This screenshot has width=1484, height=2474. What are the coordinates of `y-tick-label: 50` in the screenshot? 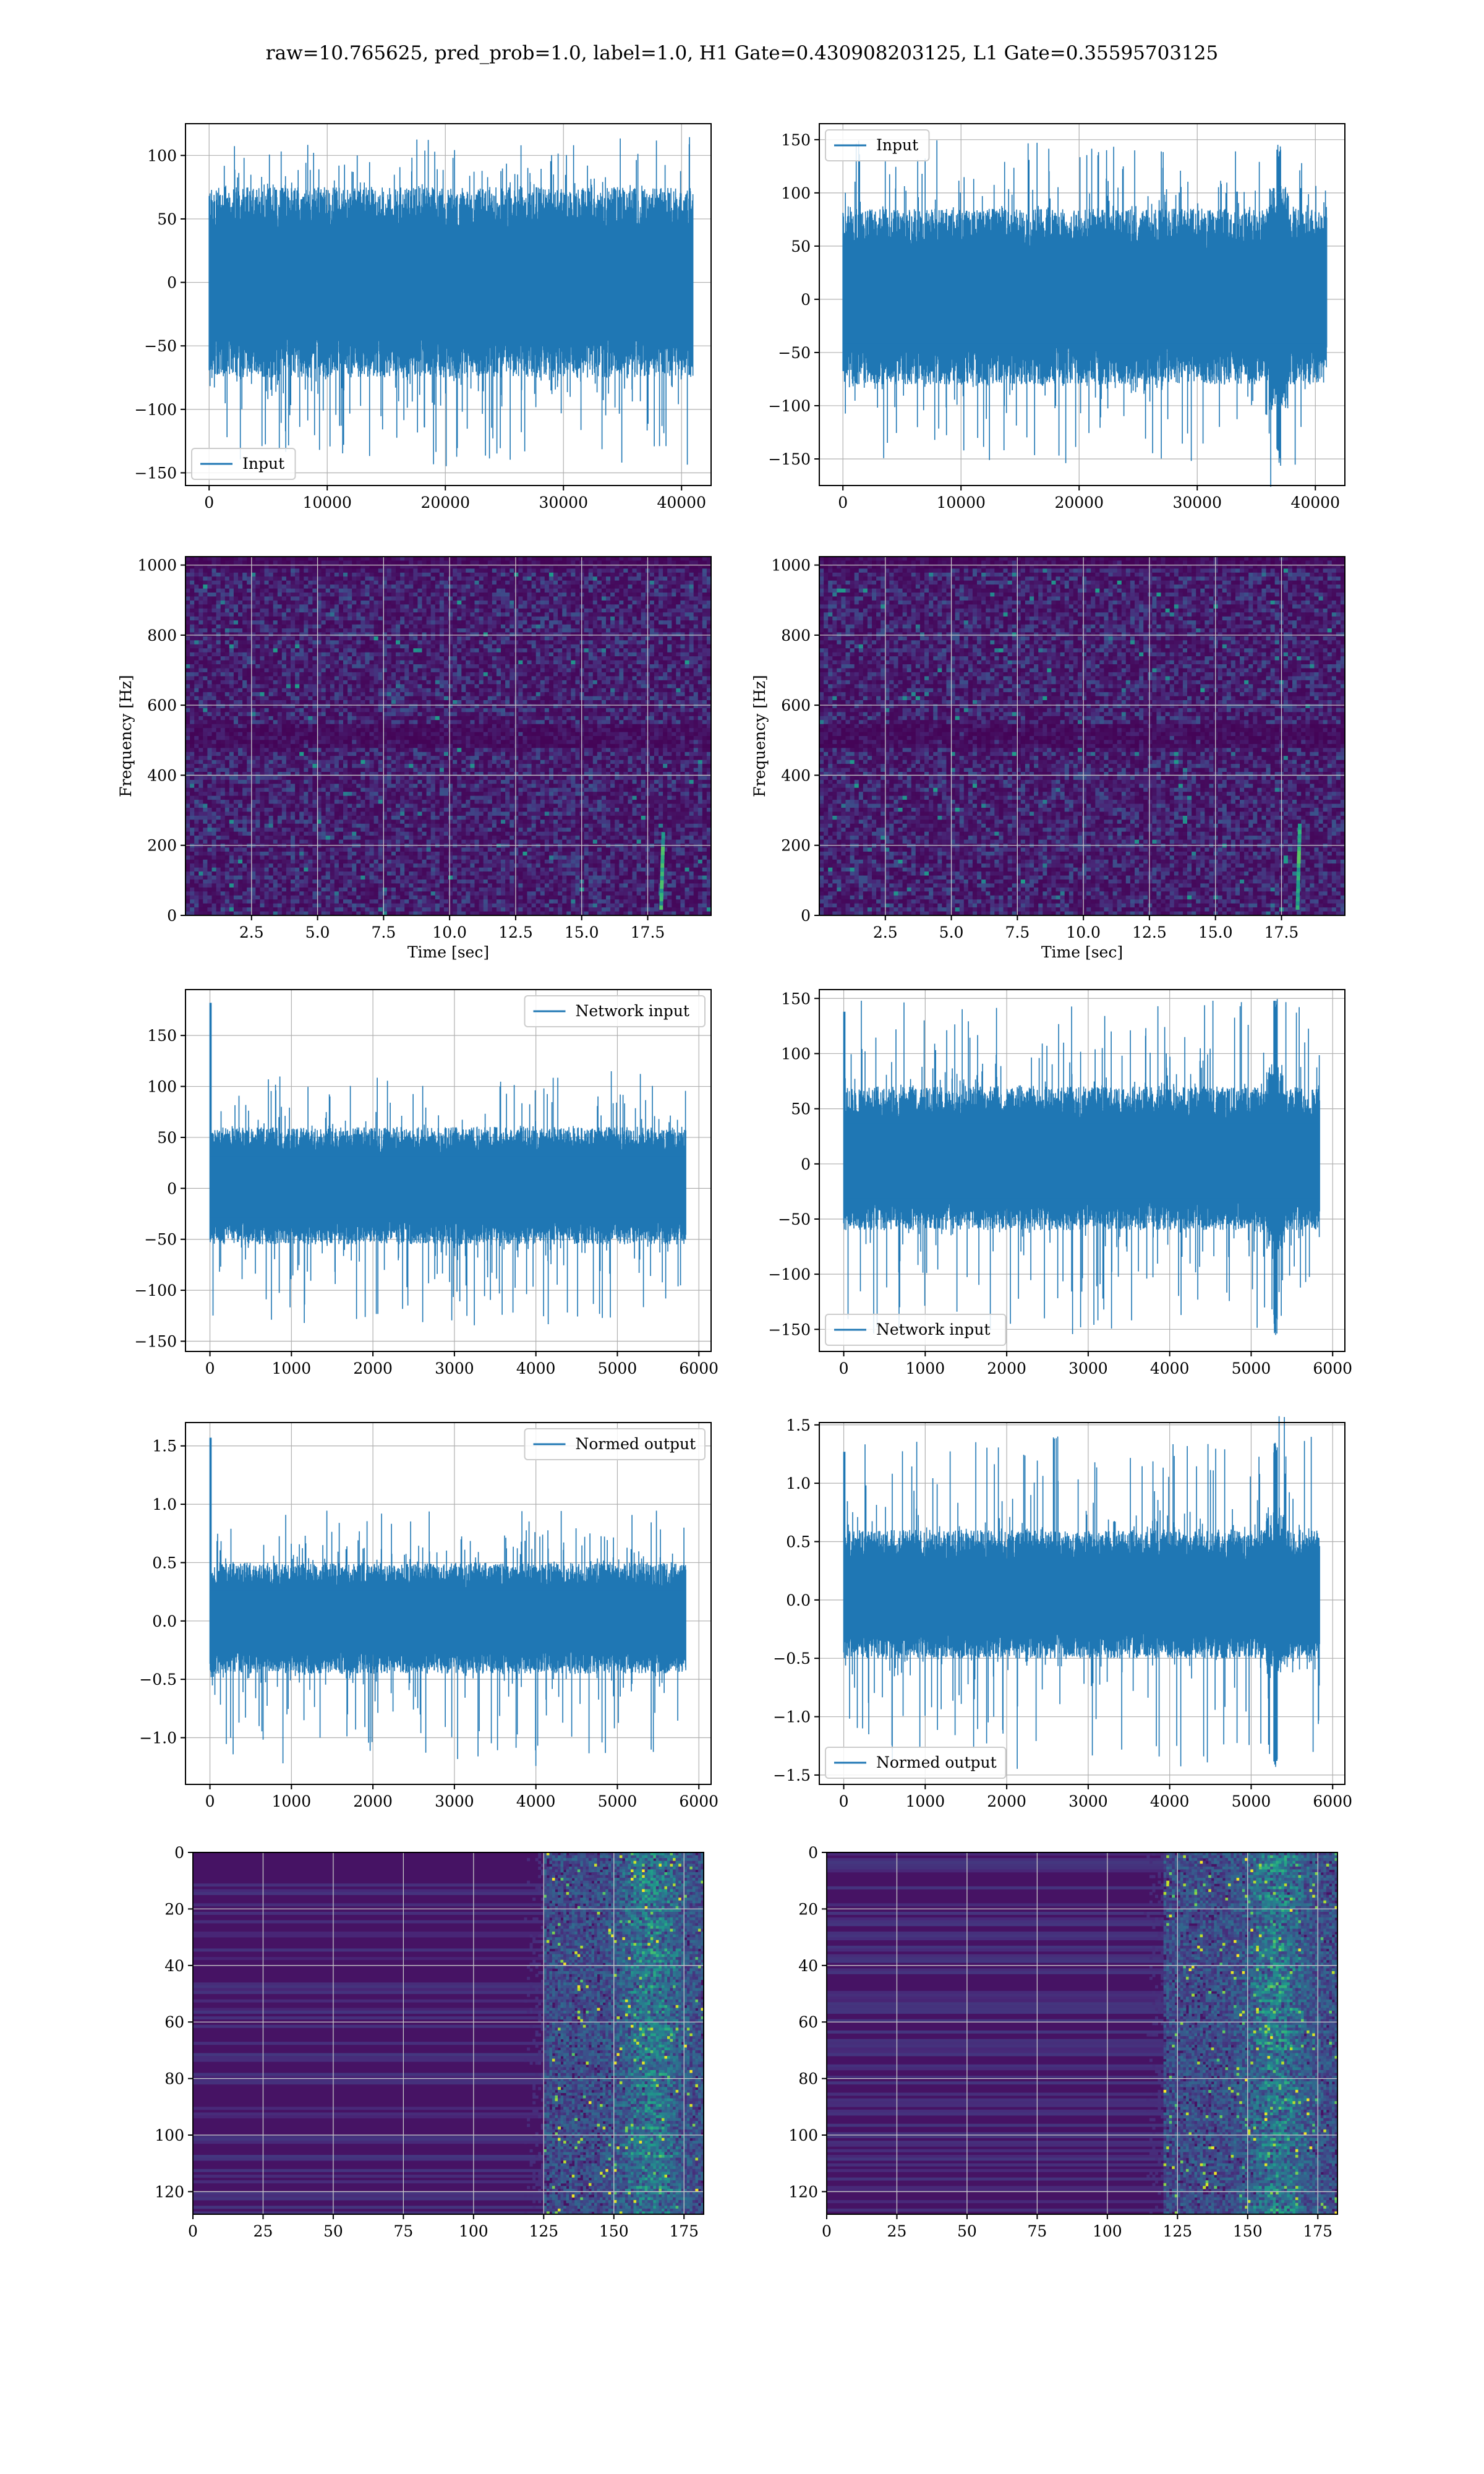 It's located at (801, 246).